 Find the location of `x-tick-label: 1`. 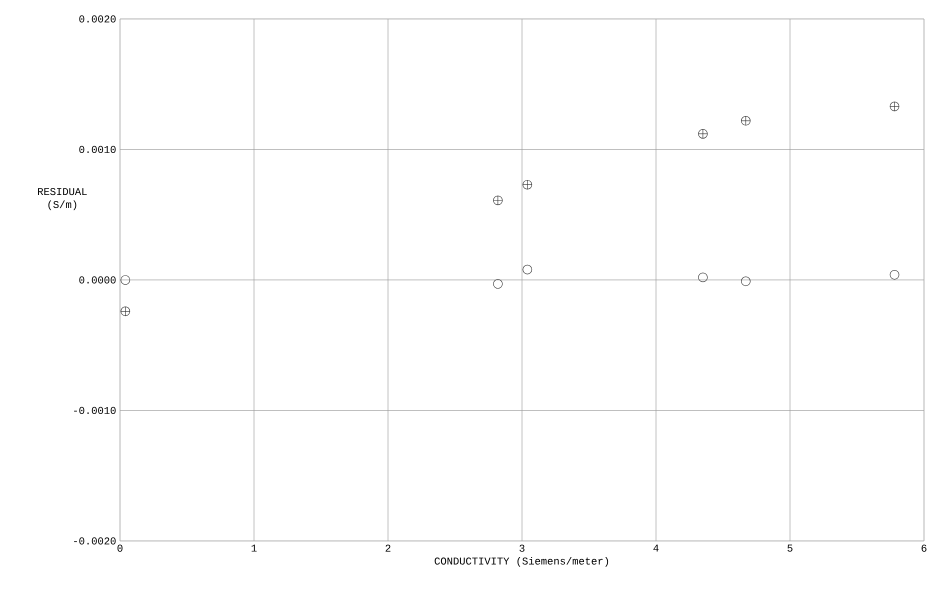

x-tick-label: 1 is located at coordinates (254, 548).